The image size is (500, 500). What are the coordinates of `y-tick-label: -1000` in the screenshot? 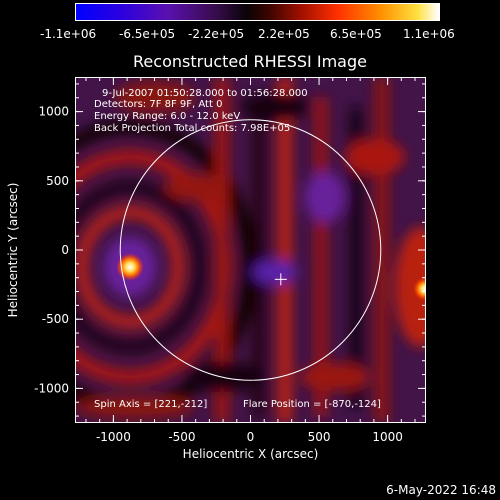 It's located at (51, 388).